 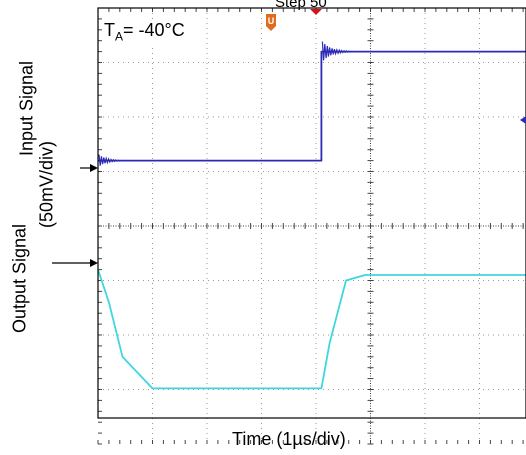 I want to click on top-label: Step 50, so click(x=301, y=5).